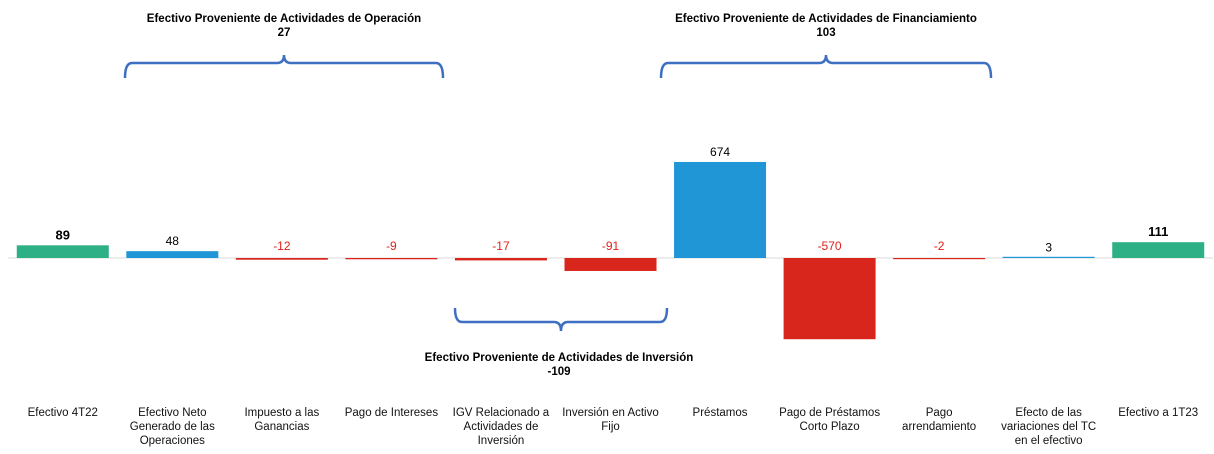 The height and width of the screenshot is (454, 1214). What do you see at coordinates (830, 246) in the screenshot?
I see `value-label: -570` at bounding box center [830, 246].